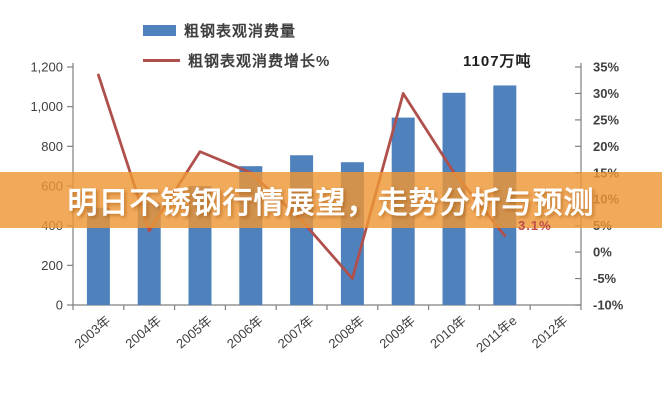 Image resolution: width=662 pixels, height=400 pixels. I want to click on y-right-tick-label: -5%, so click(605, 278).